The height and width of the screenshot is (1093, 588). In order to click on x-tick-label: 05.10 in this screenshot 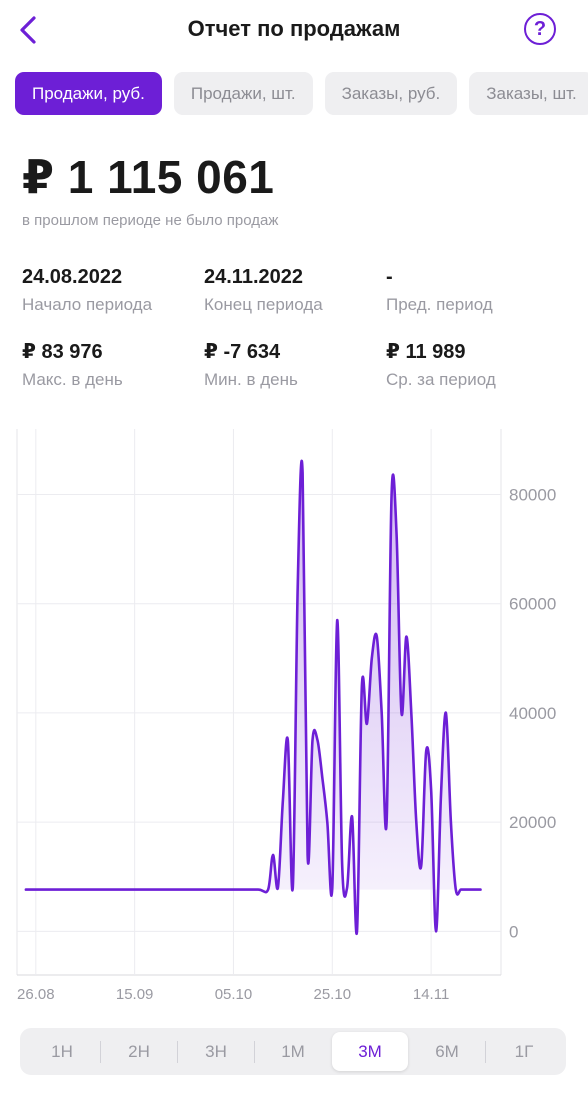, I will do `click(234, 994)`.